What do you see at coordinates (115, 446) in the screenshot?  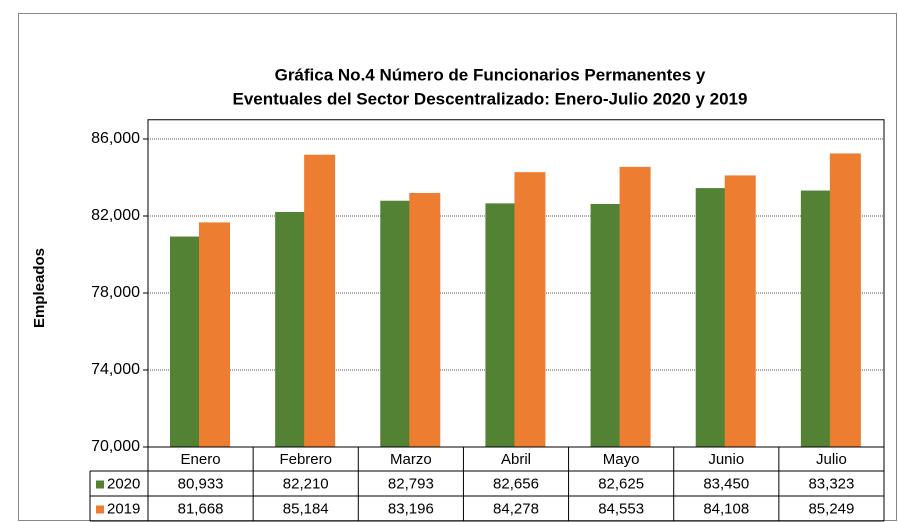 I see `y-tick-label: 70,000` at bounding box center [115, 446].